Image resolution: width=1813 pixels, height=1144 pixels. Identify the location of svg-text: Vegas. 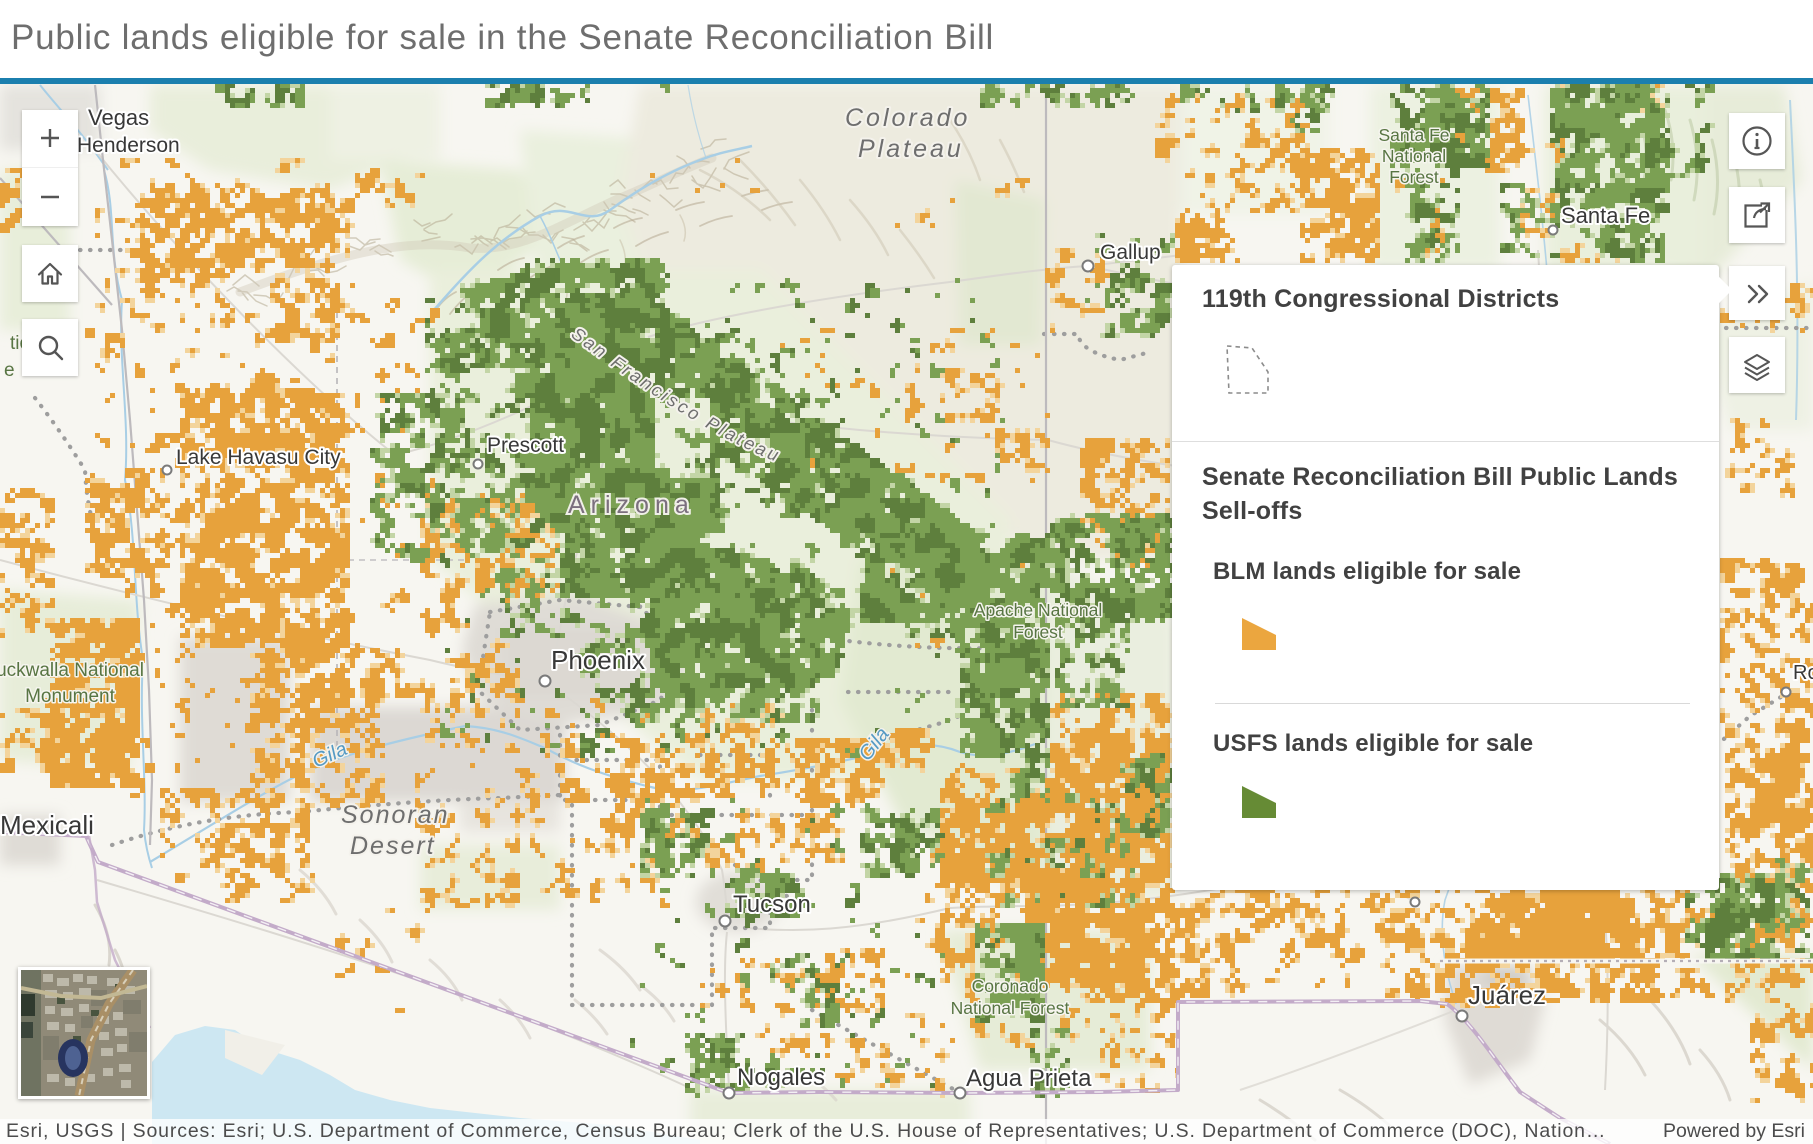
(118, 117).